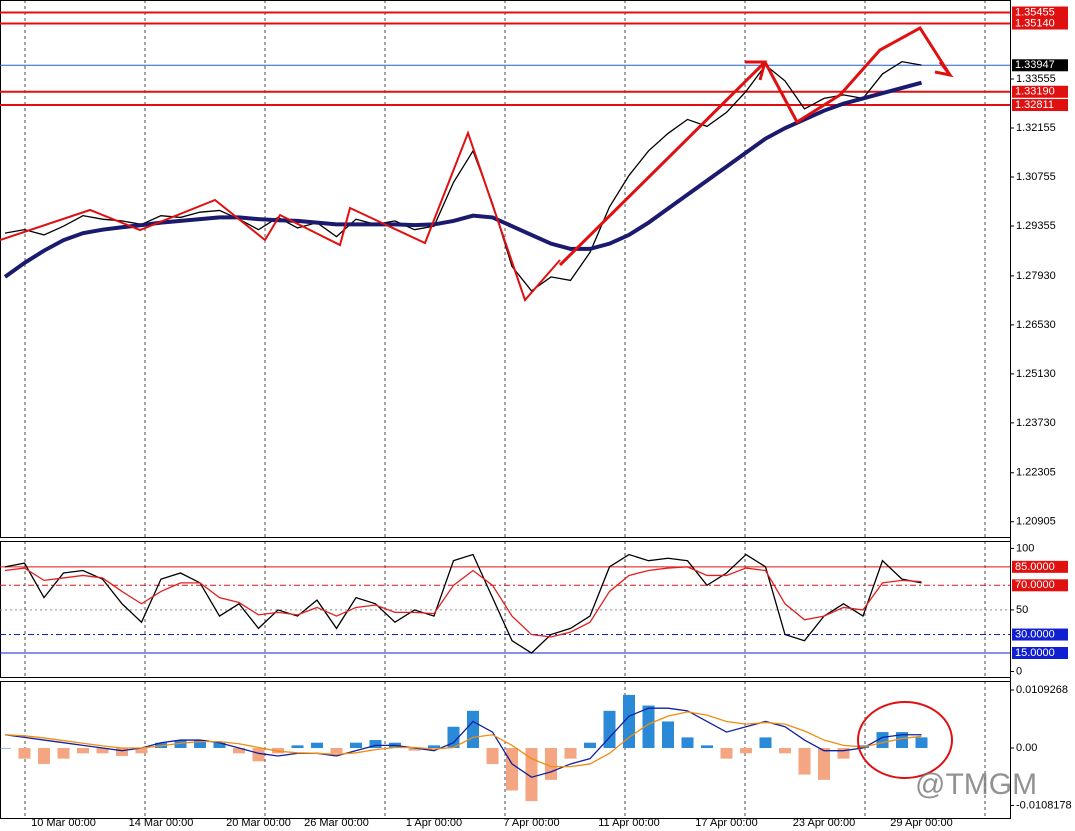 The image size is (1075, 831). What do you see at coordinates (1019, 671) in the screenshot?
I see `y-tick-label: 0` at bounding box center [1019, 671].